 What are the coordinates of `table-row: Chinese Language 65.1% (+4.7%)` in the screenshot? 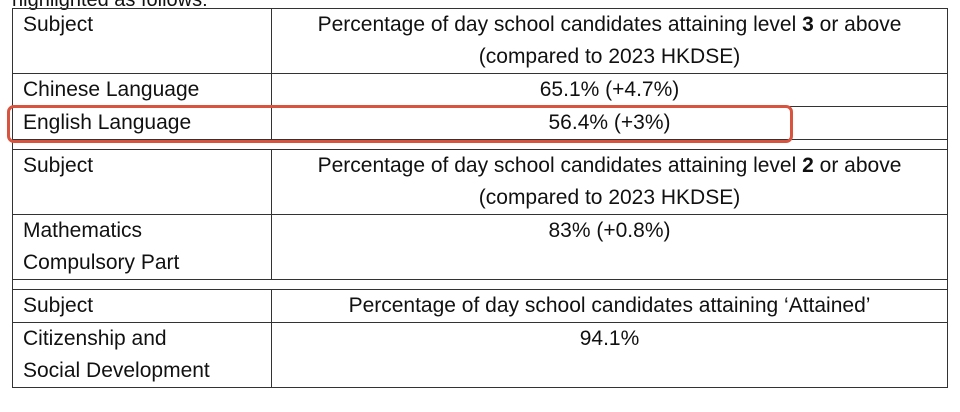 It's located at (480, 90).